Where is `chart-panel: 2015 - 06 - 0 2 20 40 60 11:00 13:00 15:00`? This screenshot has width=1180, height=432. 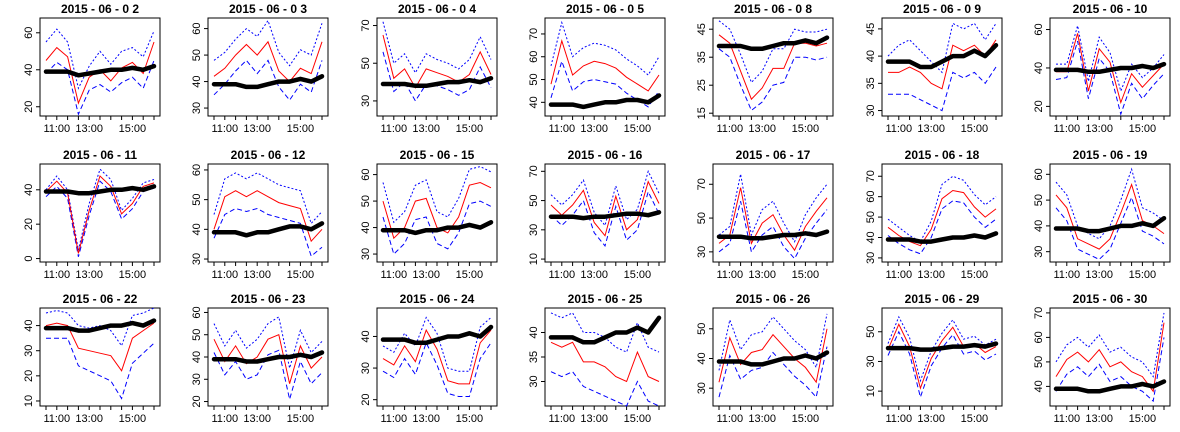
chart-panel: 2015 - 06 - 0 2 20 40 60 11:00 13:00 15:00 is located at coordinates (92, 68).